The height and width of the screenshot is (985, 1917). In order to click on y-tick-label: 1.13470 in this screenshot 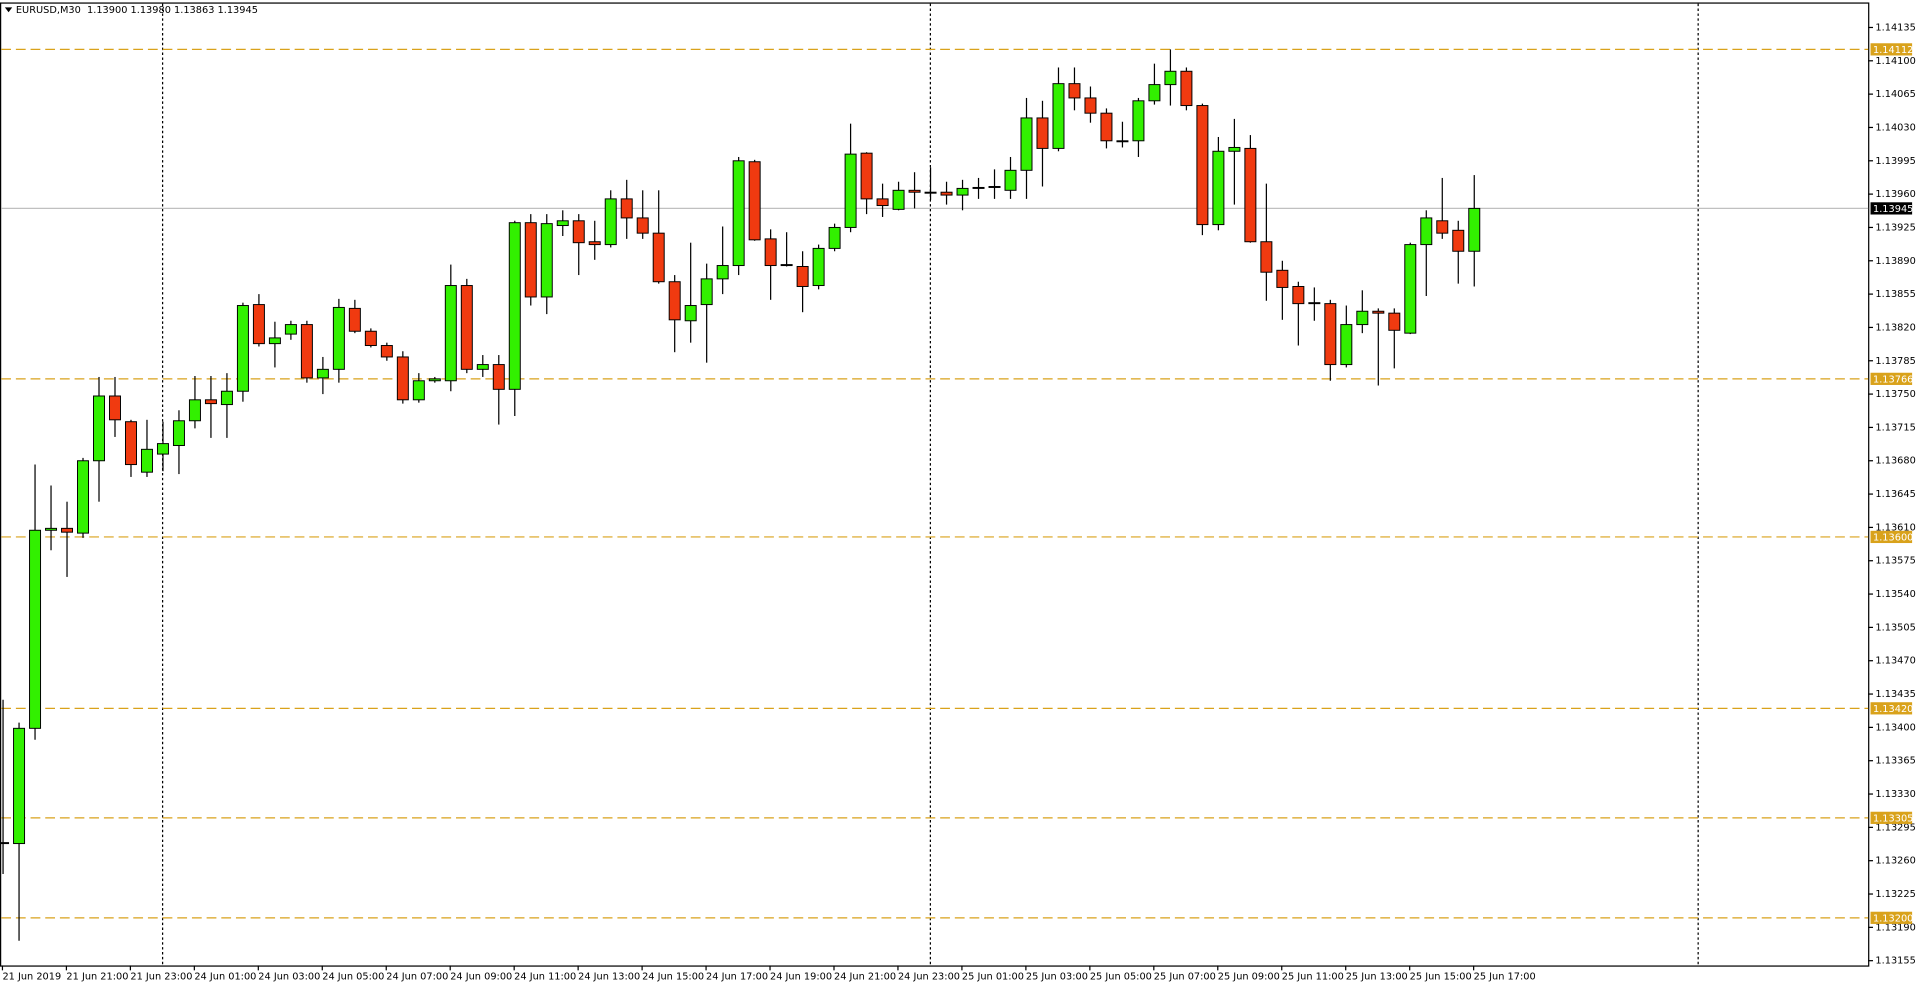, I will do `click(1895, 661)`.